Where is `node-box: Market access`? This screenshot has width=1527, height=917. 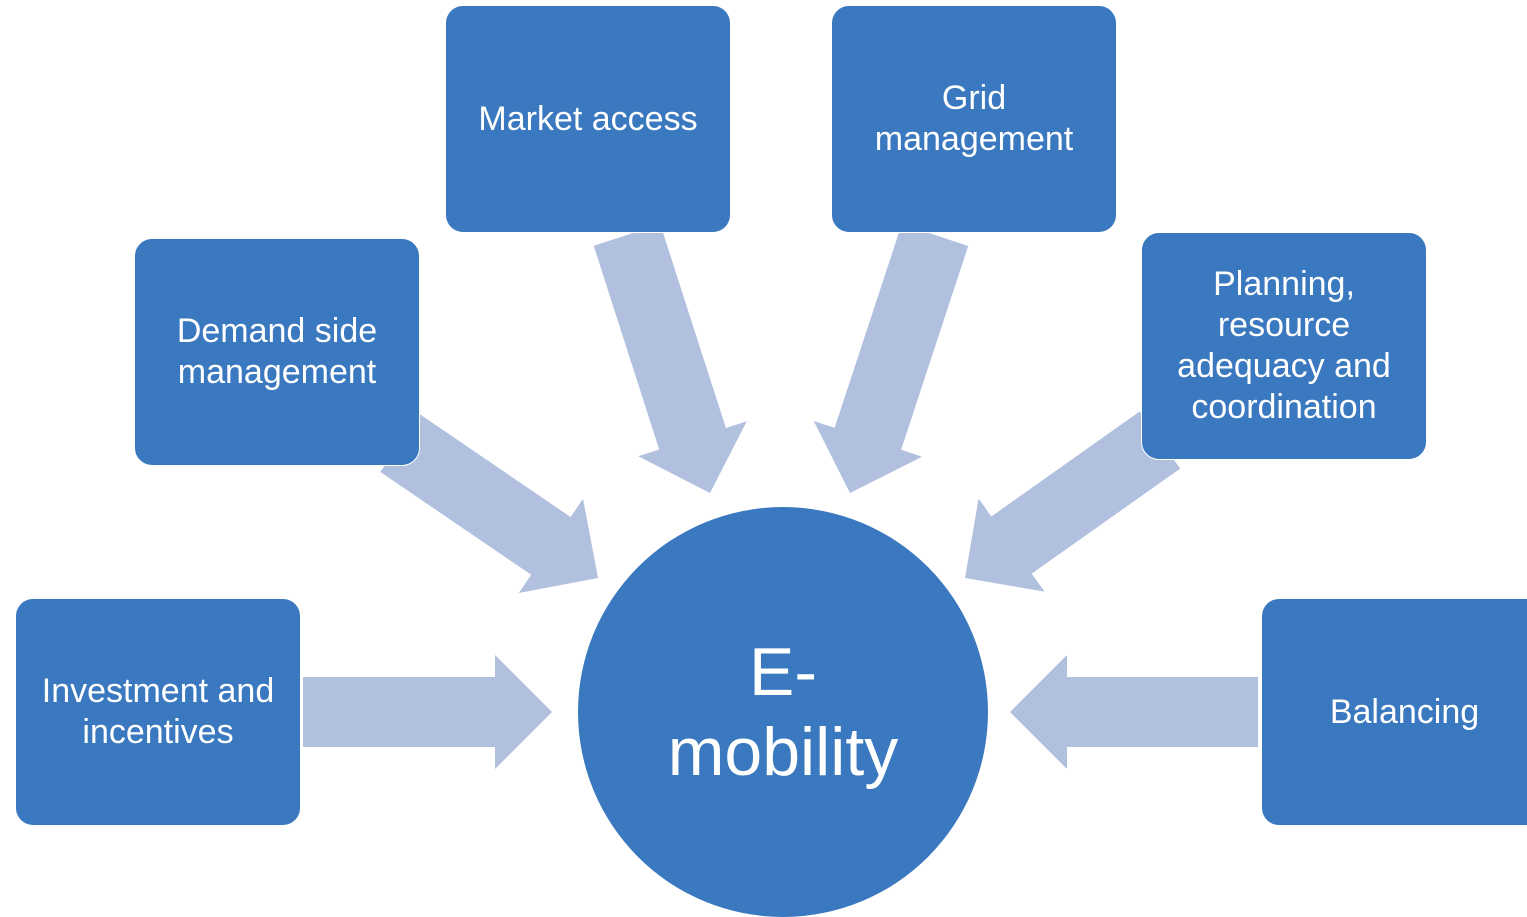
node-box: Market access is located at coordinates (588, 119).